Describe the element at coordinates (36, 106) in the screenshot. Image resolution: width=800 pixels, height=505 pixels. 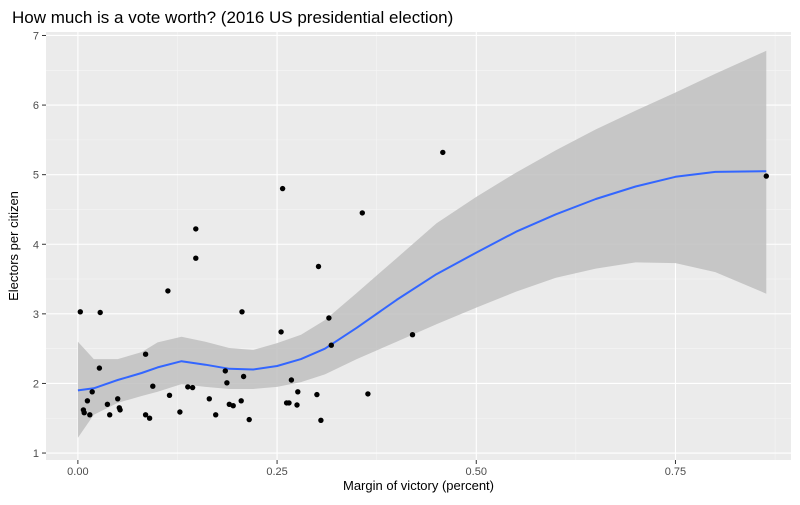
I see `y-tick-label: 6` at that location.